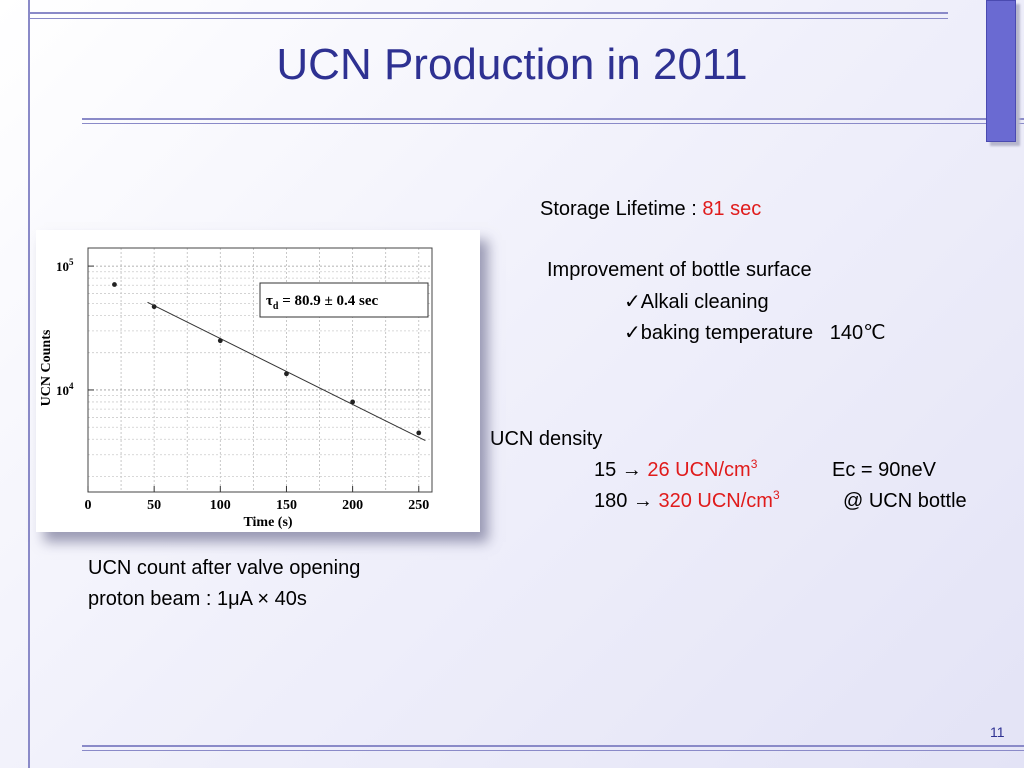 This screenshot has width=1024, height=768. Describe the element at coordinates (220, 505) in the screenshot. I see `x-tick-label: 100` at that location.